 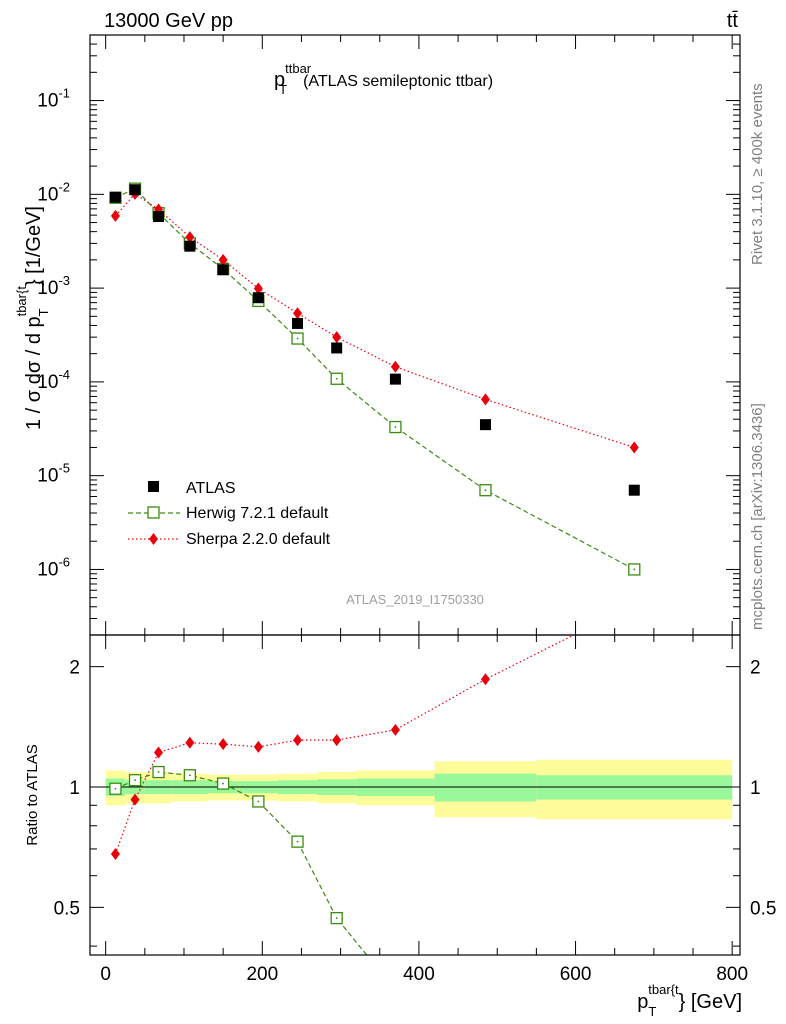 What do you see at coordinates (757, 516) in the screenshot?
I see `source-label: mcplots.cern.ch [arXiv:1306.3436]` at bounding box center [757, 516].